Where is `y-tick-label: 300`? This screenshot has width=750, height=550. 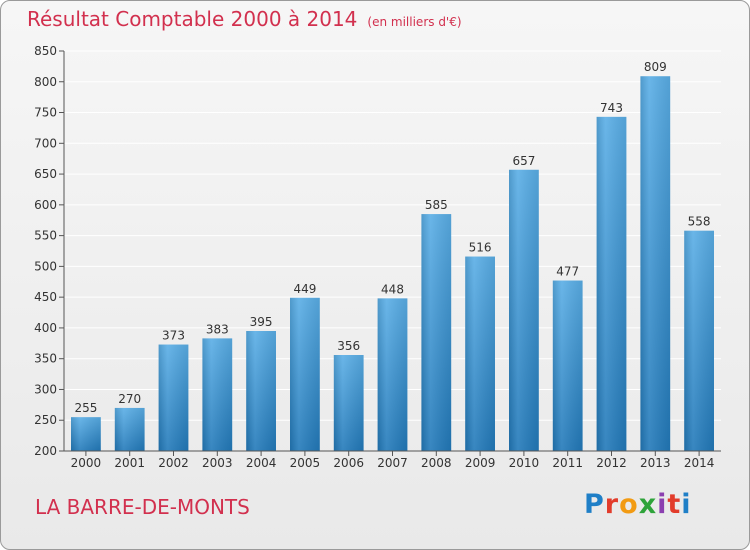 y-tick-label: 300 is located at coordinates (45, 389).